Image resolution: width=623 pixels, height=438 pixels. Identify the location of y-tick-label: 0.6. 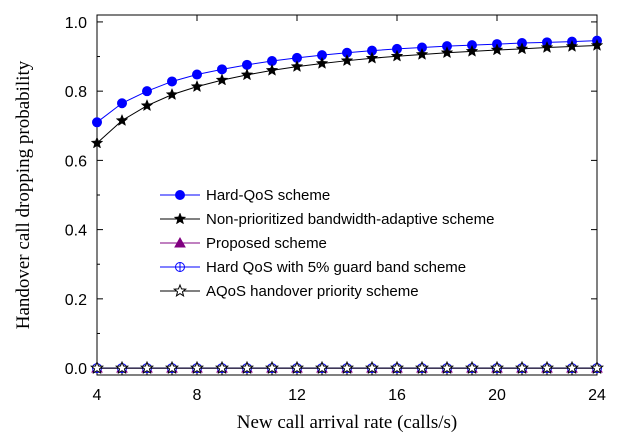
(76, 161).